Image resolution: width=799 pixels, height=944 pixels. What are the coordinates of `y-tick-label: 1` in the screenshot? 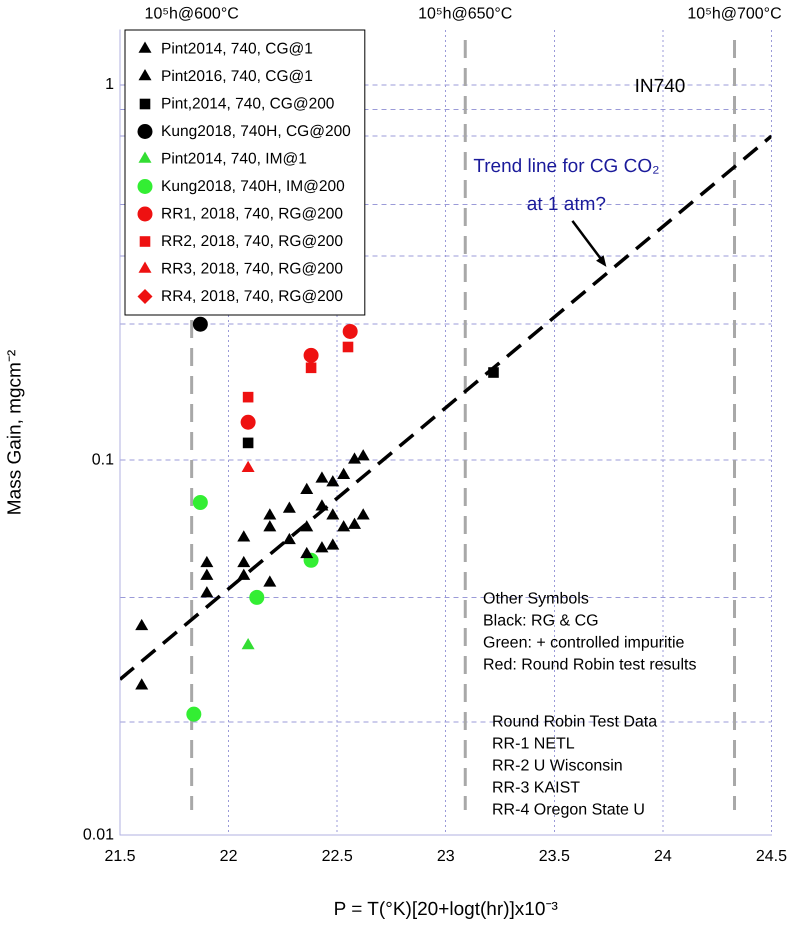 It's located at (109, 85).